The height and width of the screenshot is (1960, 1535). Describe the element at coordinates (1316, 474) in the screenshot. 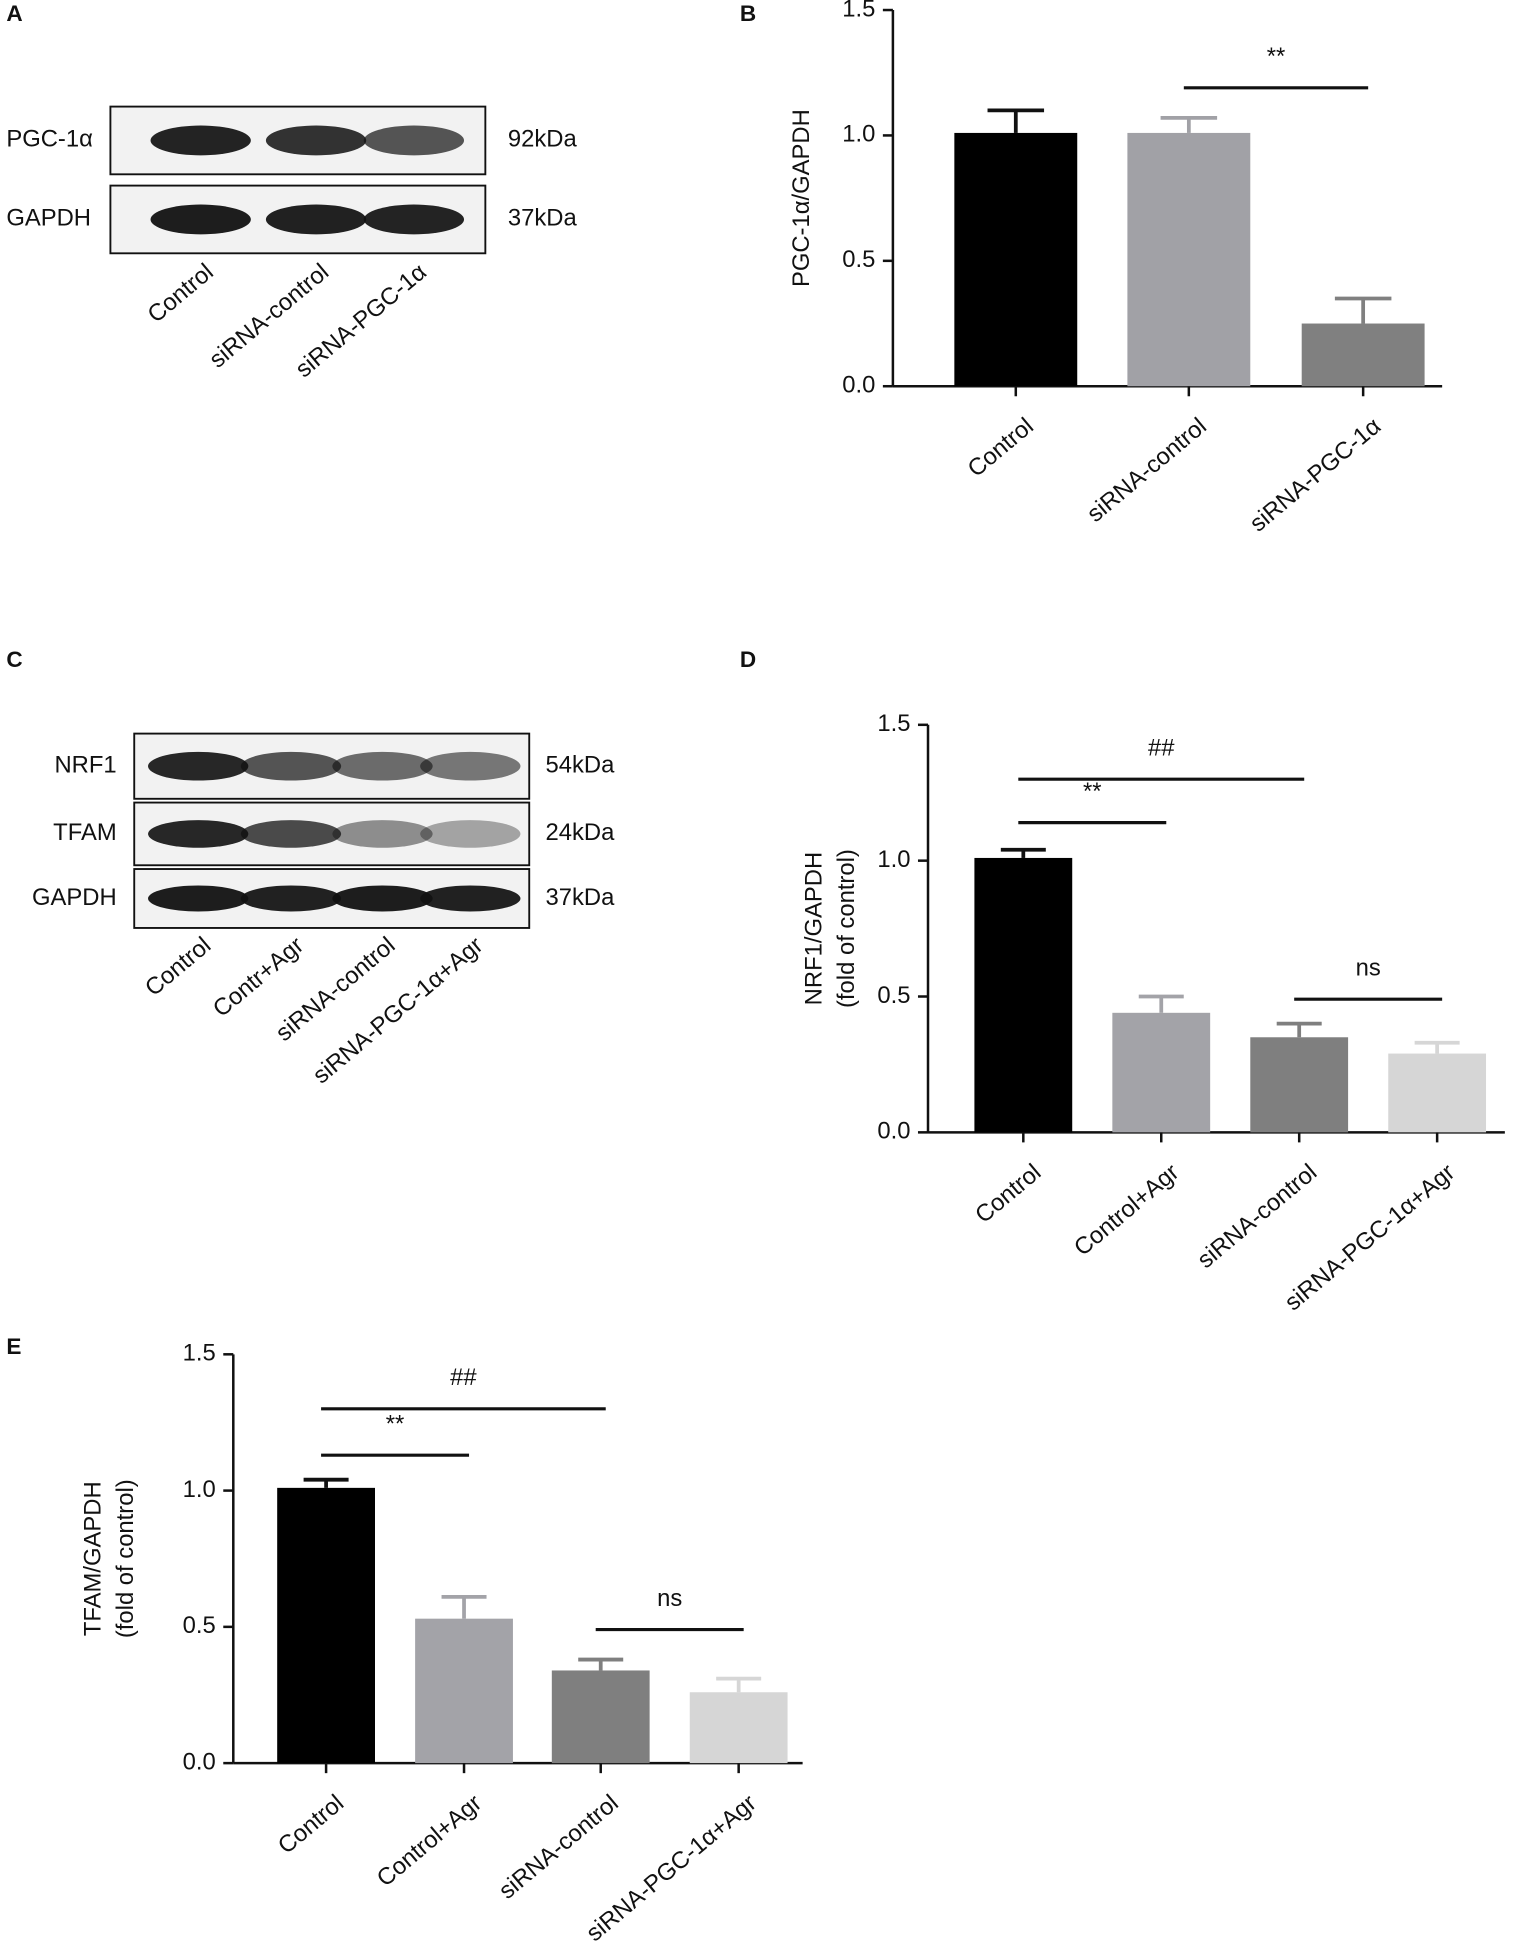

I see `x-tick-label: siRNA-PGC-1α` at that location.